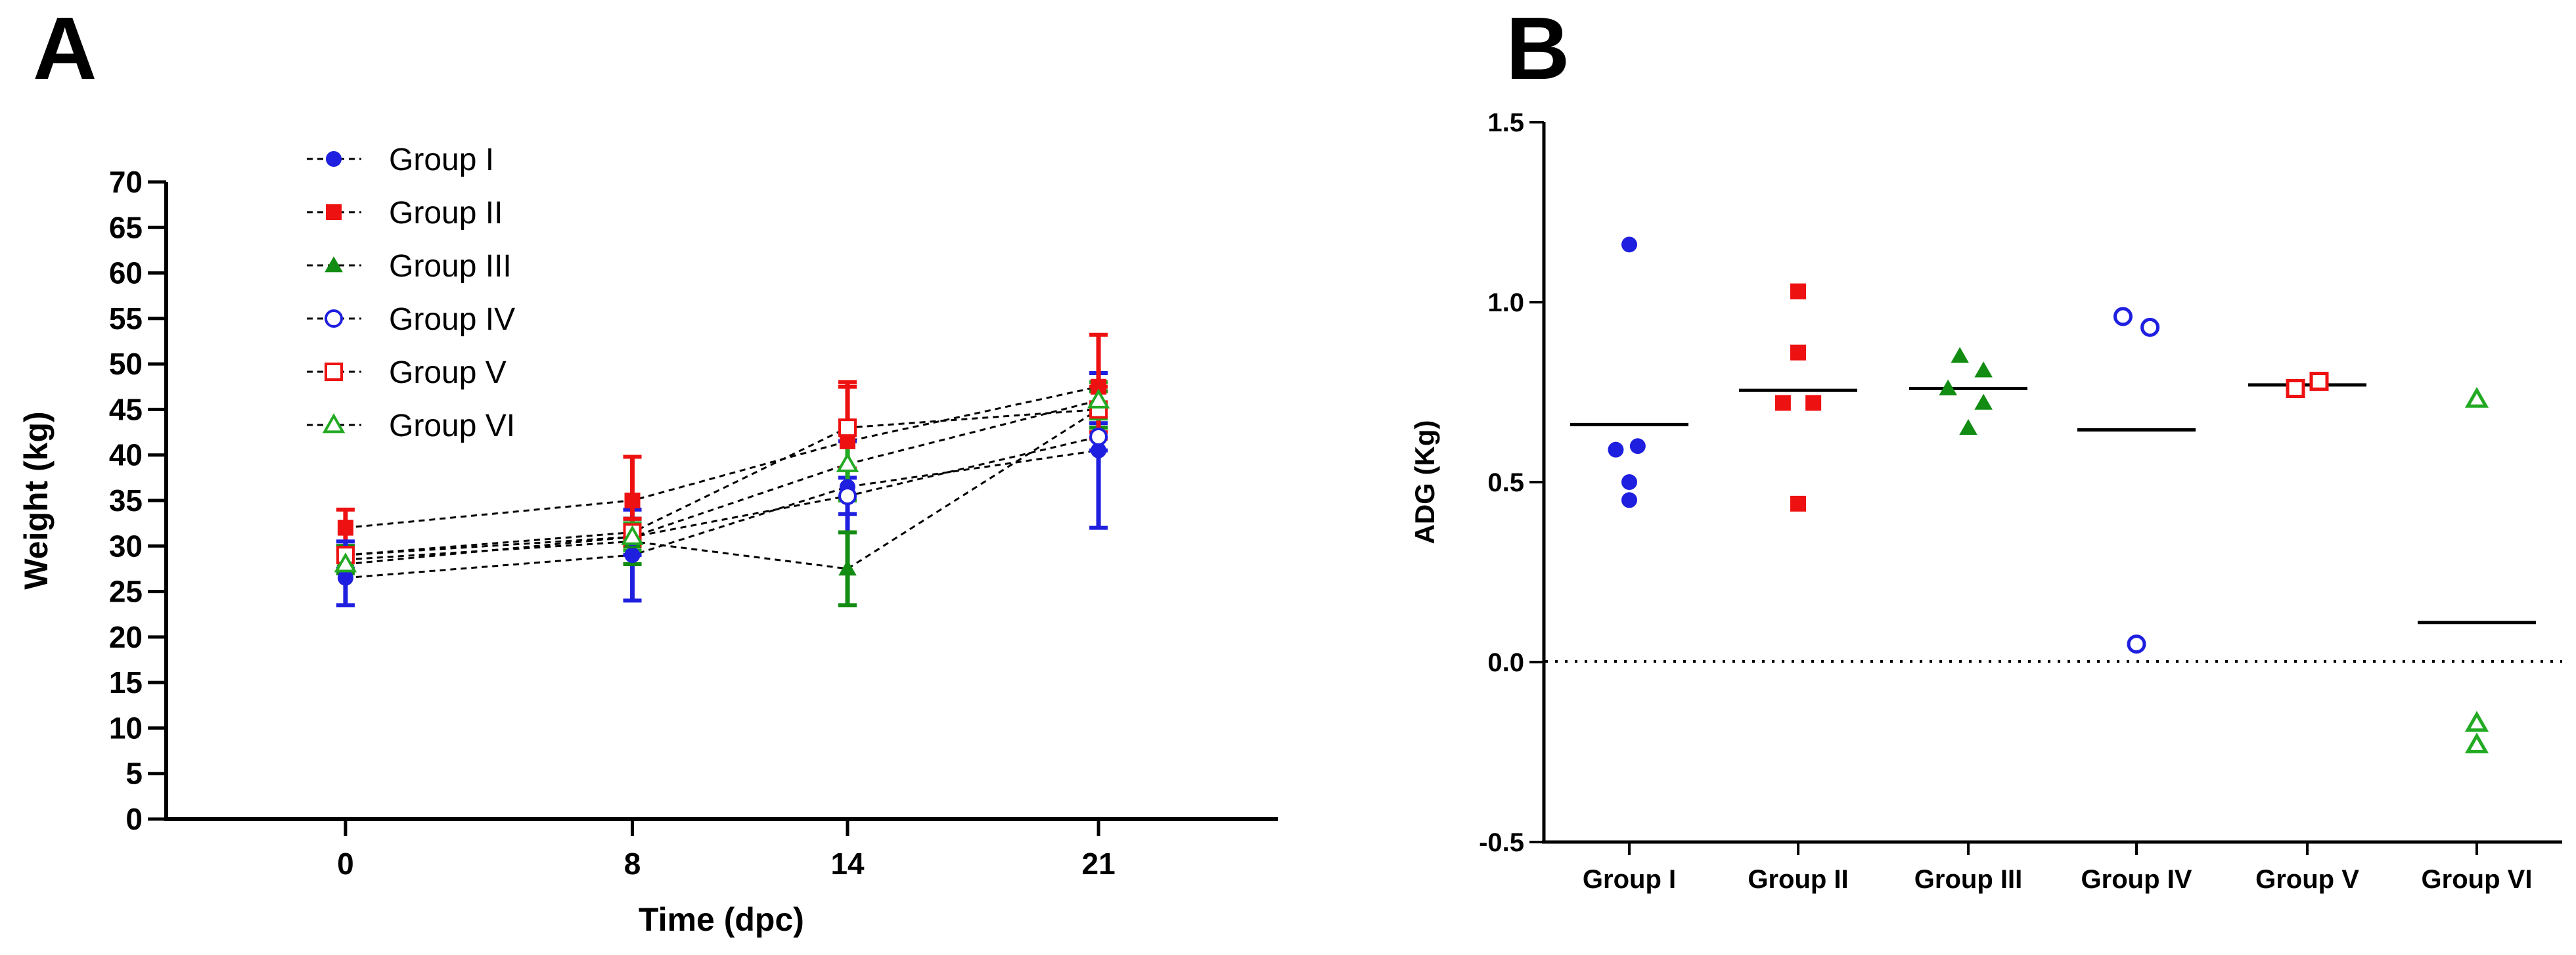  What do you see at coordinates (446, 213) in the screenshot?
I see `chart-a-legend-label: Group II` at bounding box center [446, 213].